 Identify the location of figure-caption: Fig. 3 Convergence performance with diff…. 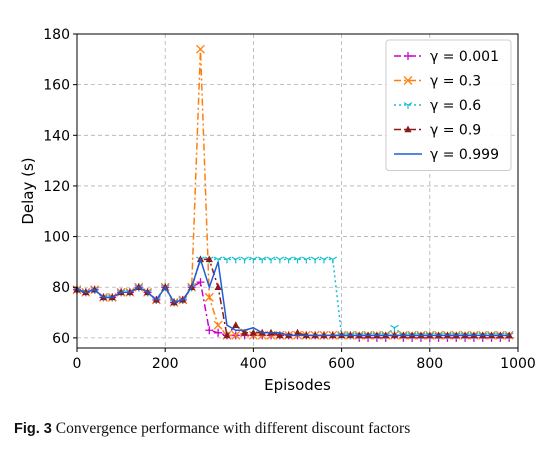
(212, 429).